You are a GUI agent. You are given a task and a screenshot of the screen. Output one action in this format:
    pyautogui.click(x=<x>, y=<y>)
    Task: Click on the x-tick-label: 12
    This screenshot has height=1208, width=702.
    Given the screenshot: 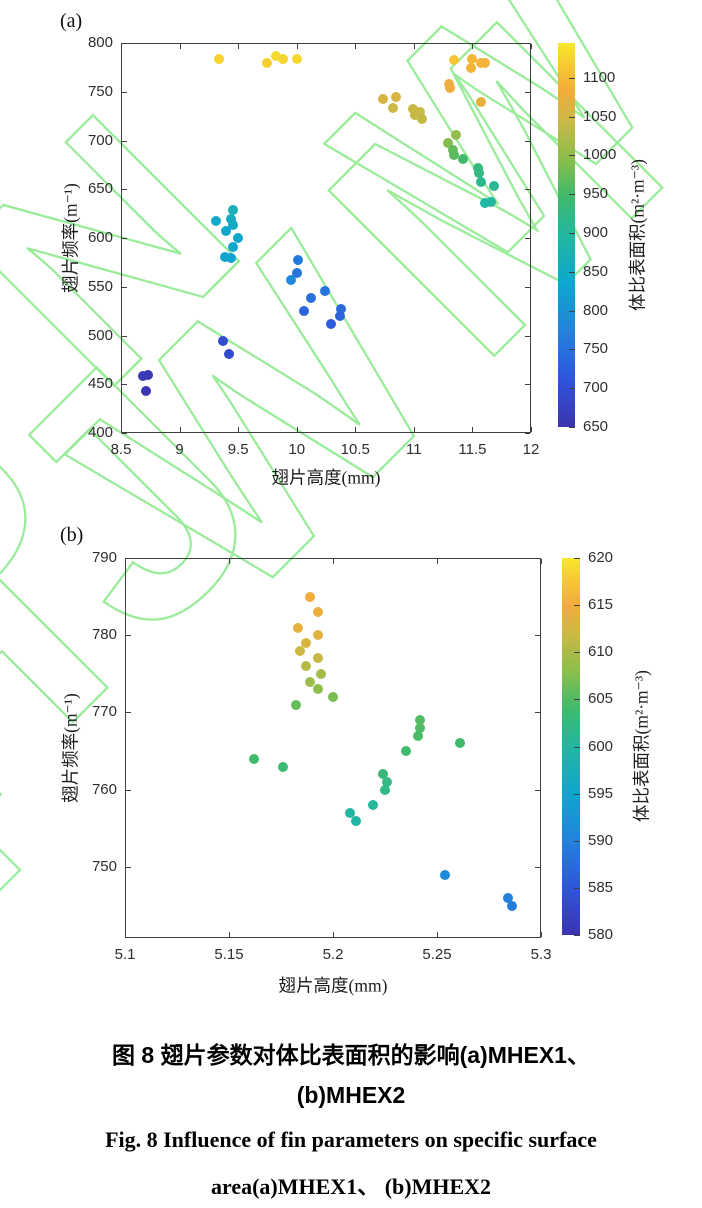 What is the action you would take?
    pyautogui.click(x=531, y=449)
    